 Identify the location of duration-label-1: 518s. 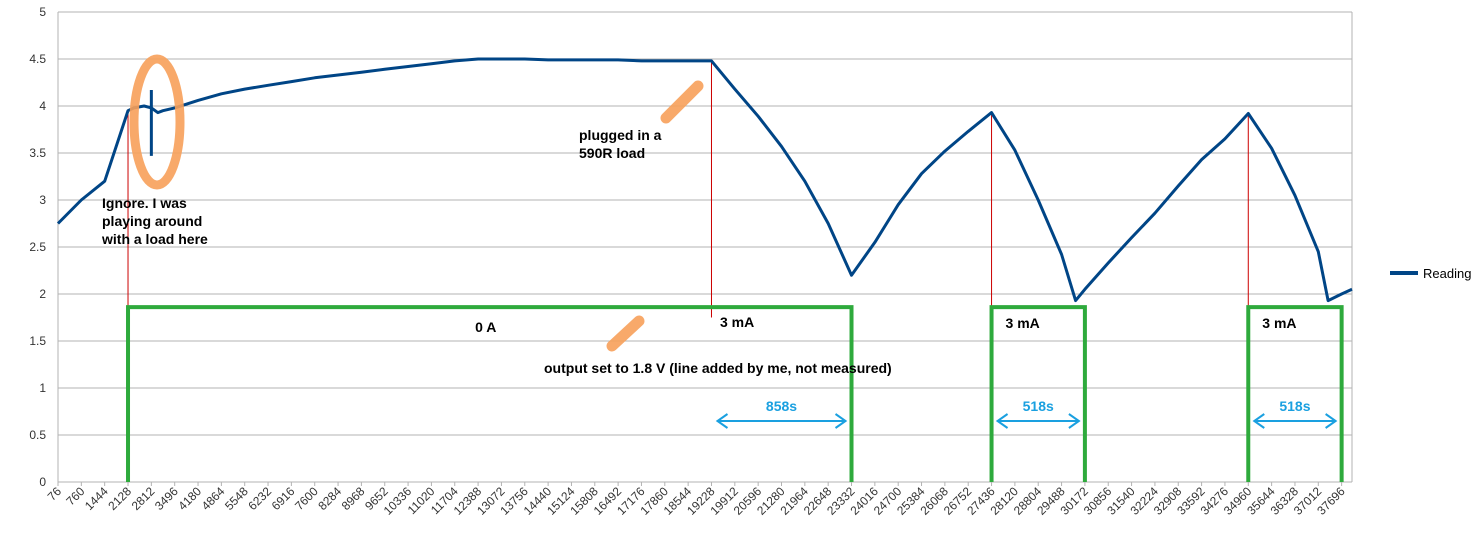
(1038, 406).